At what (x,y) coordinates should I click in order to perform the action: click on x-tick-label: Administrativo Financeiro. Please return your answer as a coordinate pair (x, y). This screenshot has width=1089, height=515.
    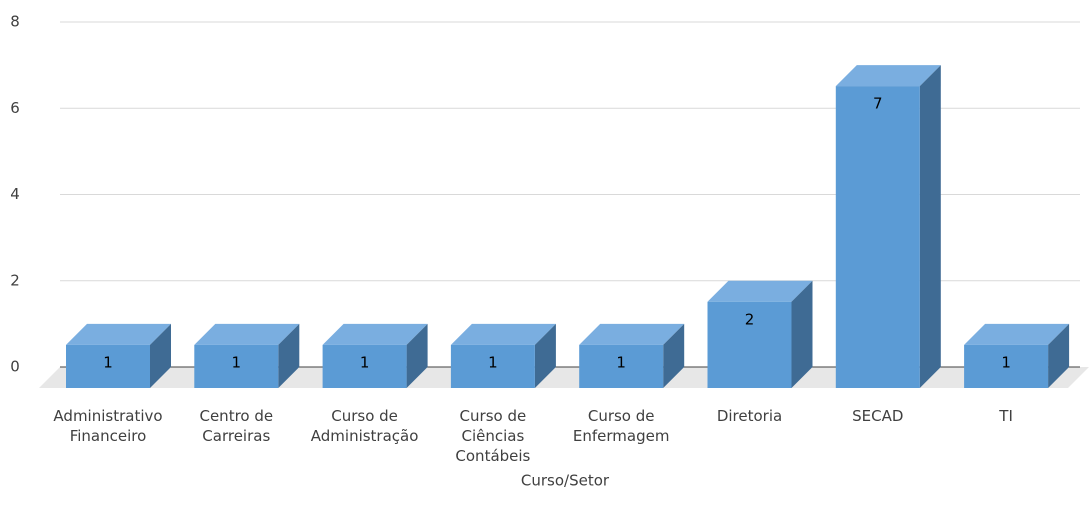
    Looking at the image, I should click on (108, 426).